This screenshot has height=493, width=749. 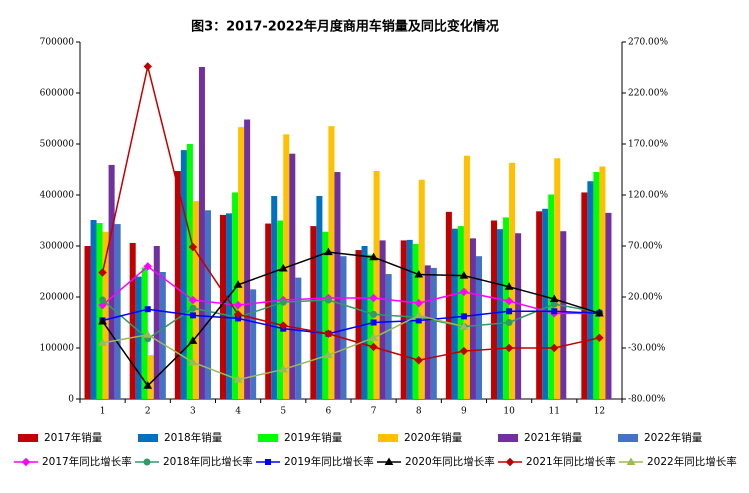 What do you see at coordinates (648, 196) in the screenshot?
I see `y2-tick-label: 120.00%` at bounding box center [648, 196].